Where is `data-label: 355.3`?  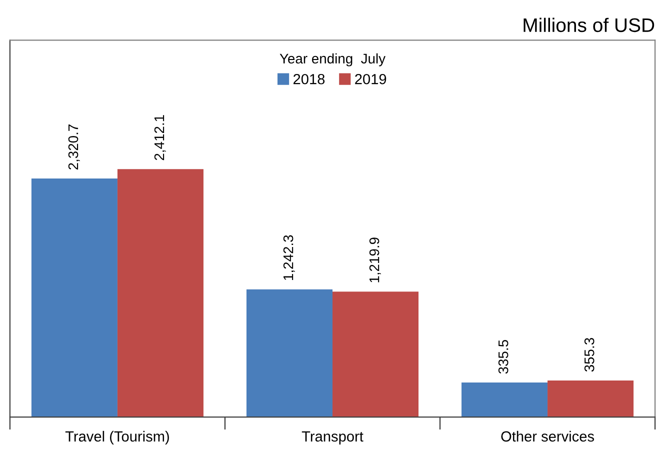 data-label: 355.3 is located at coordinates (589, 355).